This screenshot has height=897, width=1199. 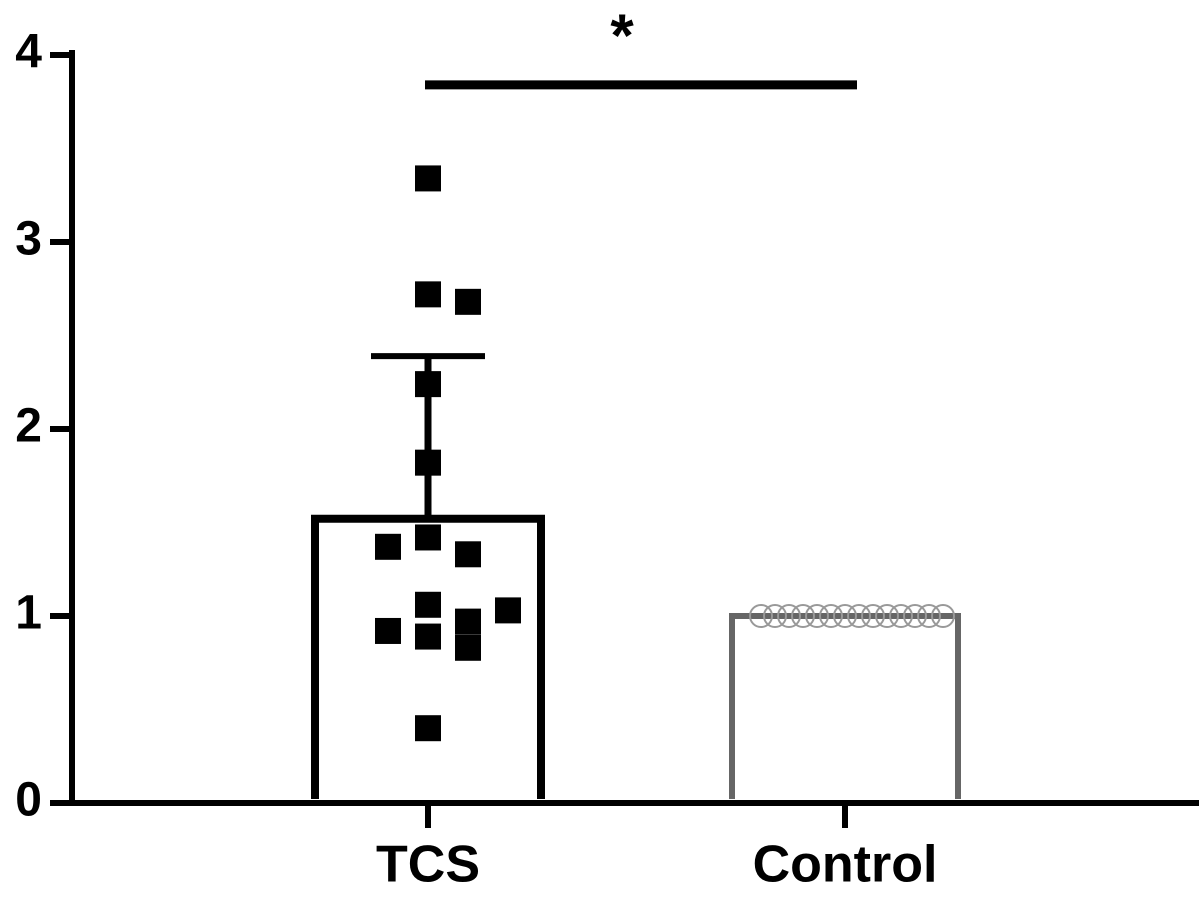 I want to click on x-tick-label: Control, so click(x=845, y=865).